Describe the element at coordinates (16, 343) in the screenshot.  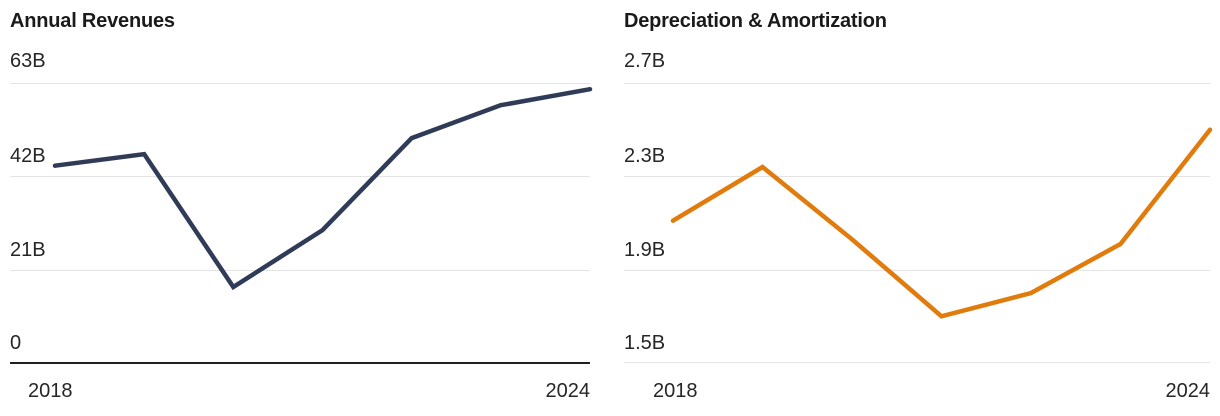
I see `y-tick-label: 0` at that location.